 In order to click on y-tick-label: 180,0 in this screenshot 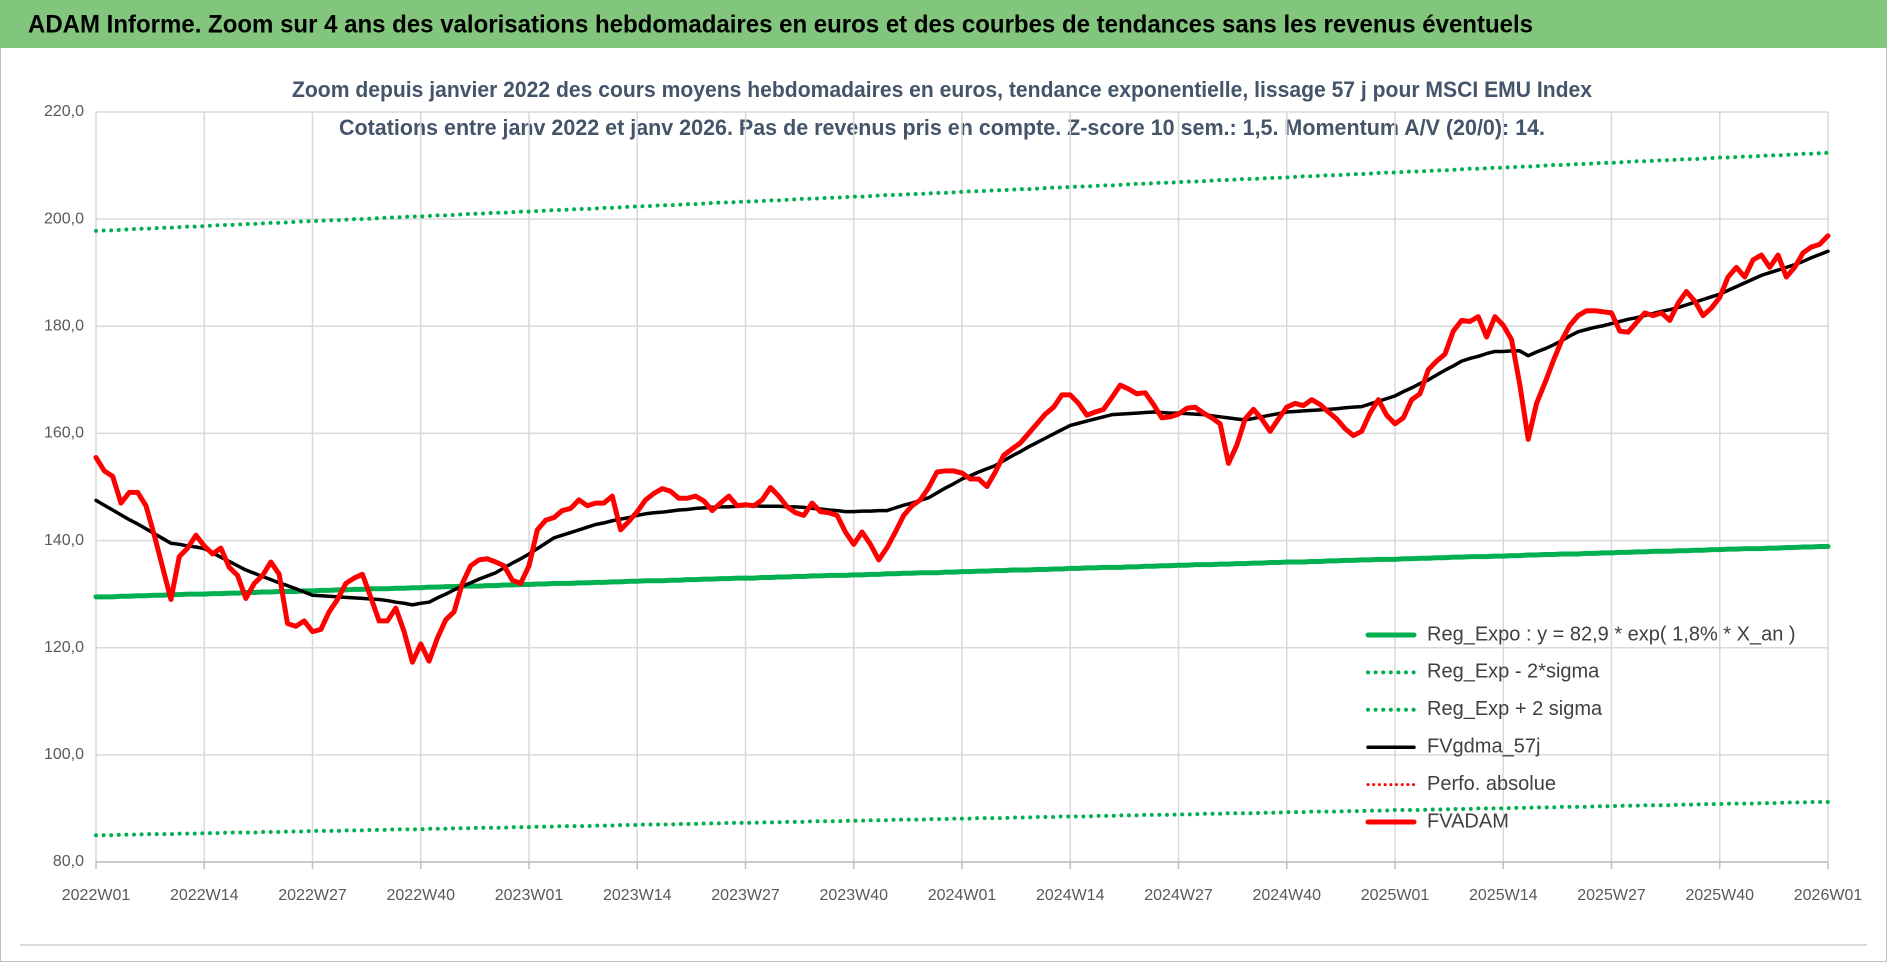, I will do `click(64, 326)`.